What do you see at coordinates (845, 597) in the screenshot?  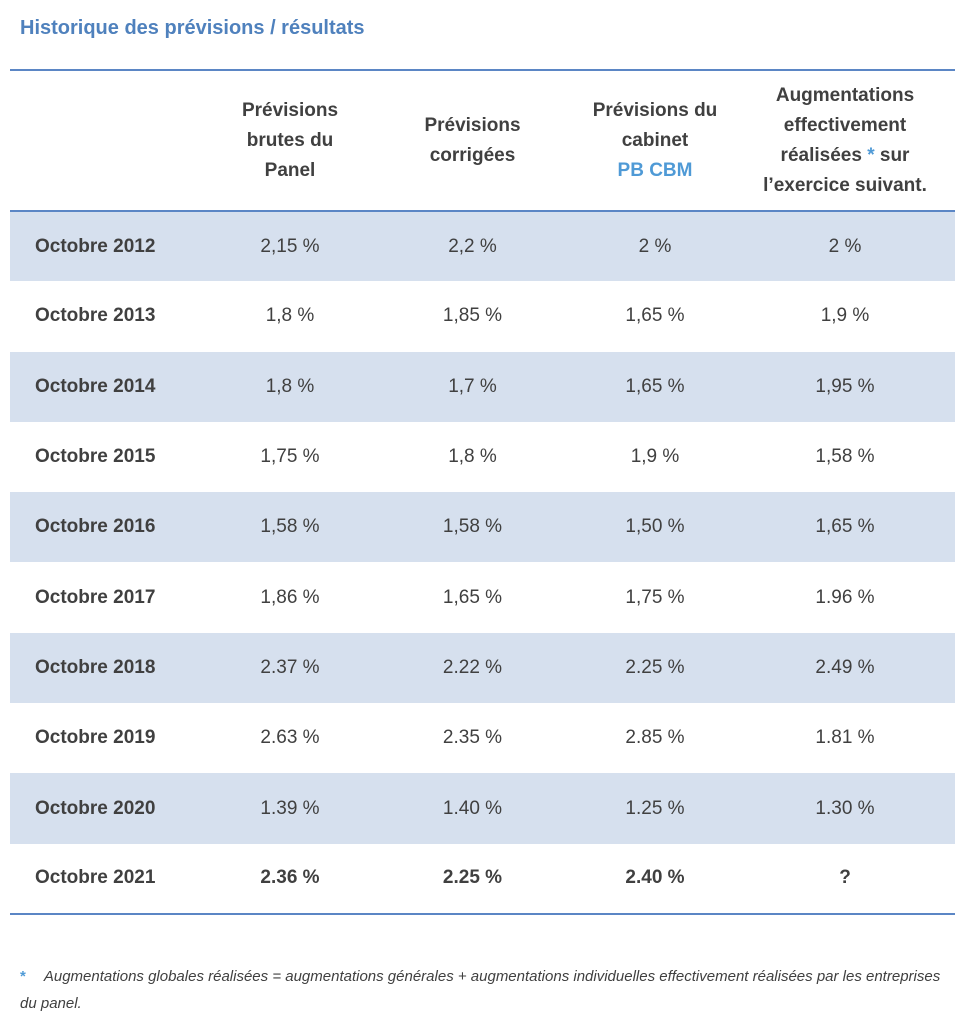 I see `cell-realisees: 1.96 %` at bounding box center [845, 597].